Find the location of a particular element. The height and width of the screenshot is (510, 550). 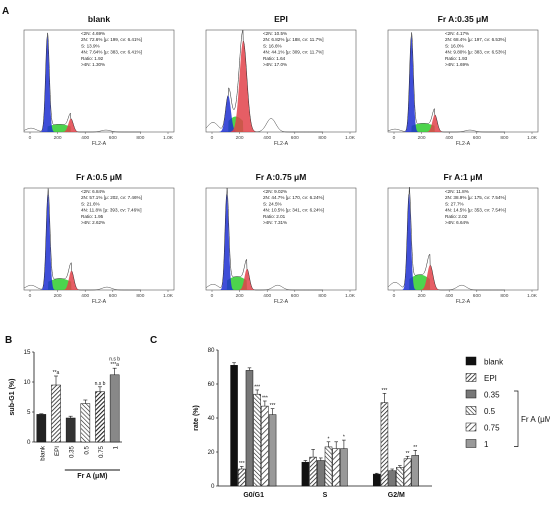

flow-stat-line: S: 27.7% is located at coordinates (454, 203).